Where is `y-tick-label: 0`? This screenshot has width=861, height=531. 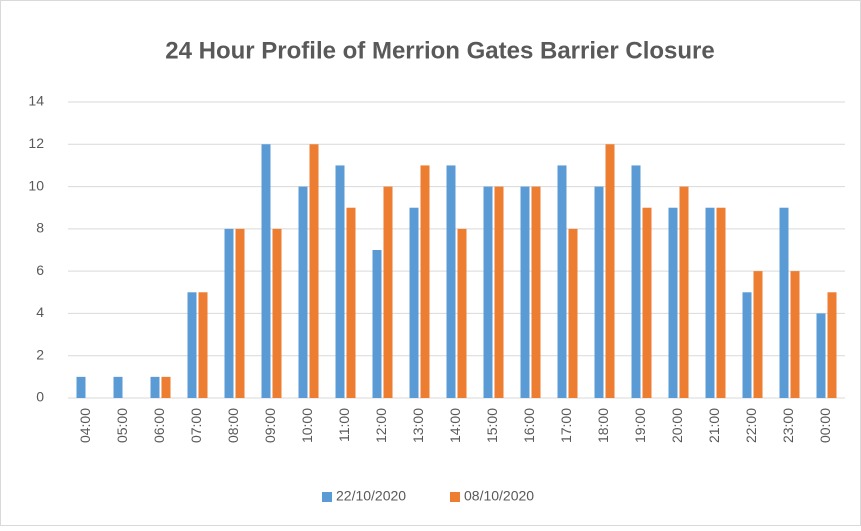 y-tick-label: 0 is located at coordinates (40, 397).